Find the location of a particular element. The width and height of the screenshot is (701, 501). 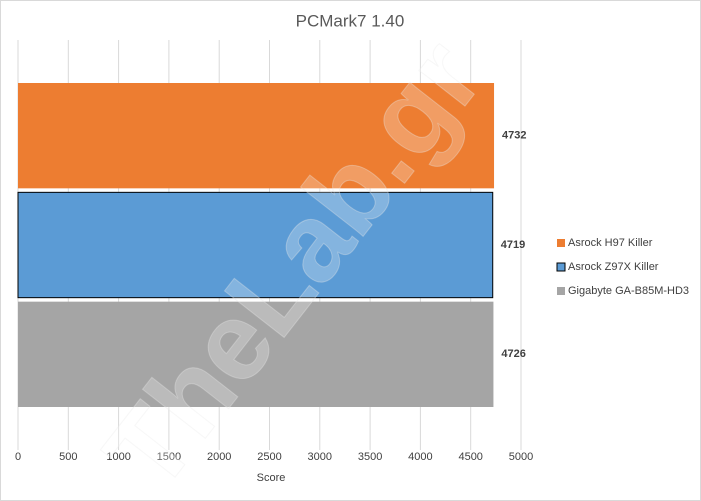

value-label: 4719 is located at coordinates (513, 245).